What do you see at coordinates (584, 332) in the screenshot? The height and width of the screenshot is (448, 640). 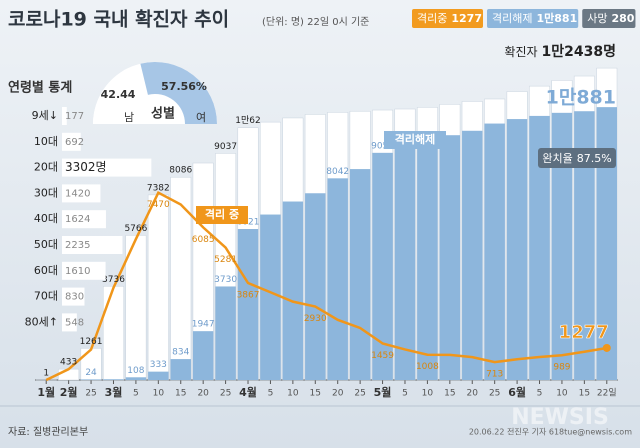 I see `isolation-end: 1277` at bounding box center [584, 332].